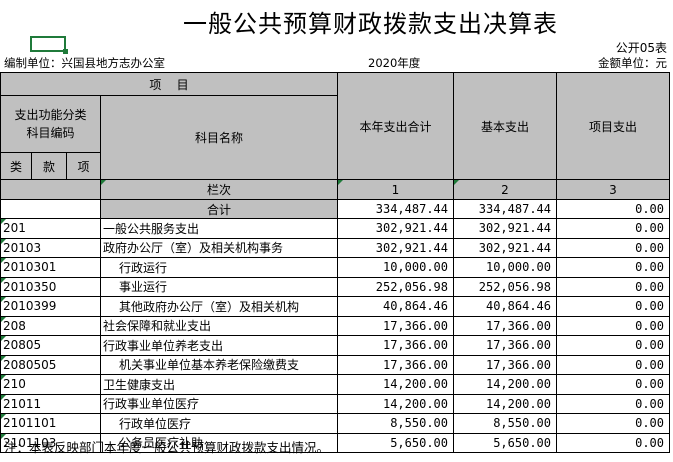  What do you see at coordinates (50, 306) in the screenshot?
I see `row-code: 2010399` at bounding box center [50, 306].